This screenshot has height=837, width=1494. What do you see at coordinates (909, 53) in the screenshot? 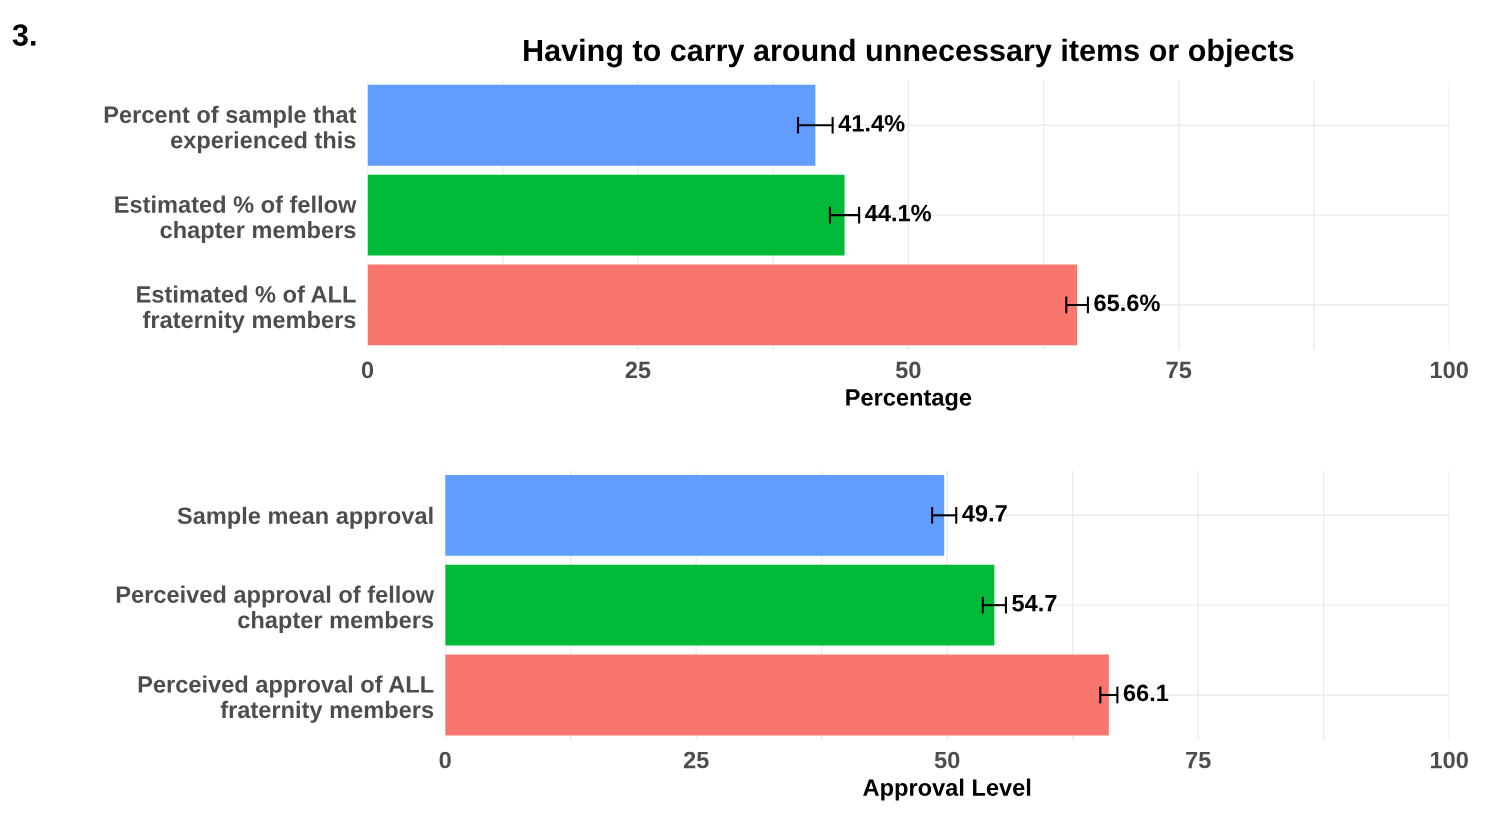
I see `chart-title: Having to carry around unnecessary items or objects` at bounding box center [909, 53].